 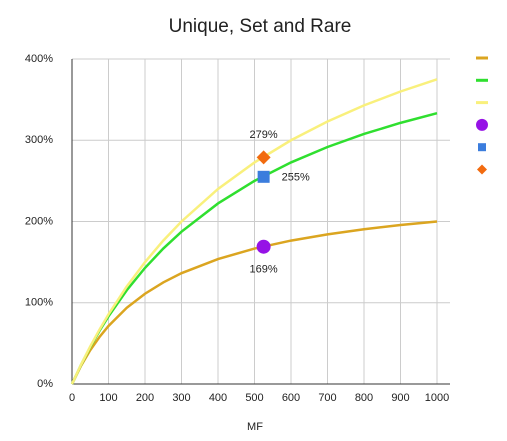 I want to click on data-label: 255%, so click(x=296, y=178).